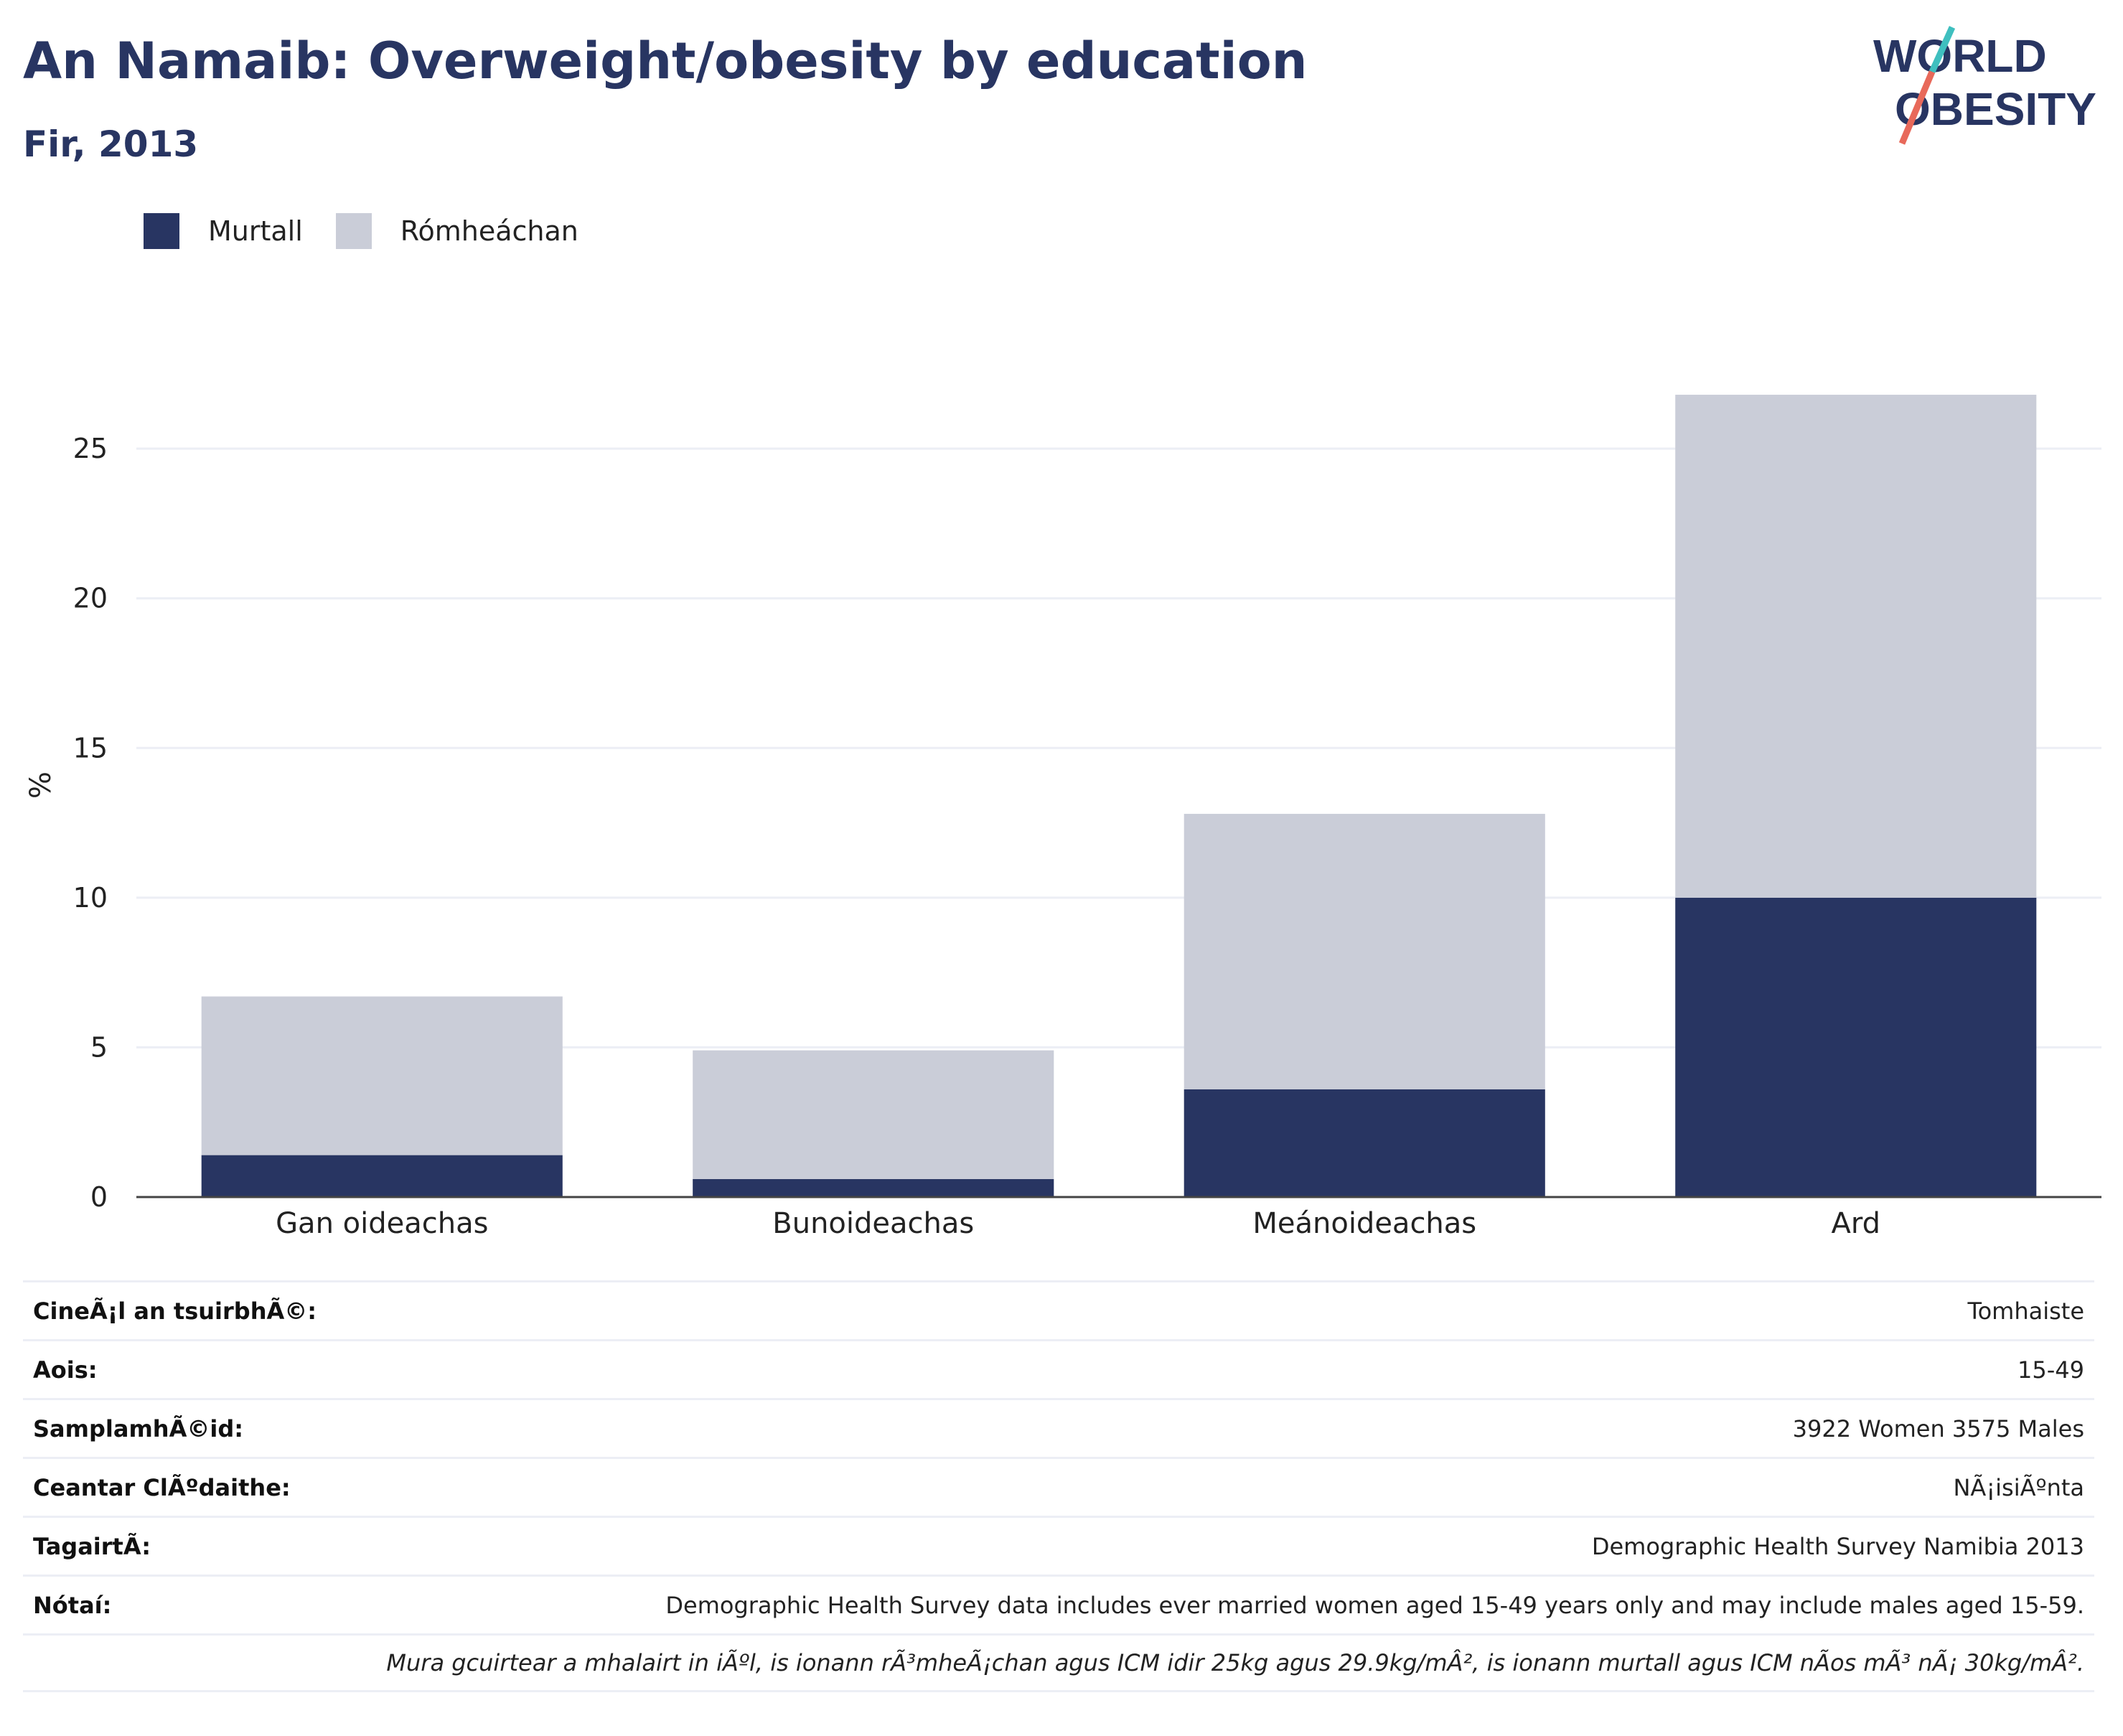 This screenshot has height=1736, width=2123. What do you see at coordinates (138, 1428) in the screenshot?
I see `meta-key: SamplamhÃ©id:` at bounding box center [138, 1428].